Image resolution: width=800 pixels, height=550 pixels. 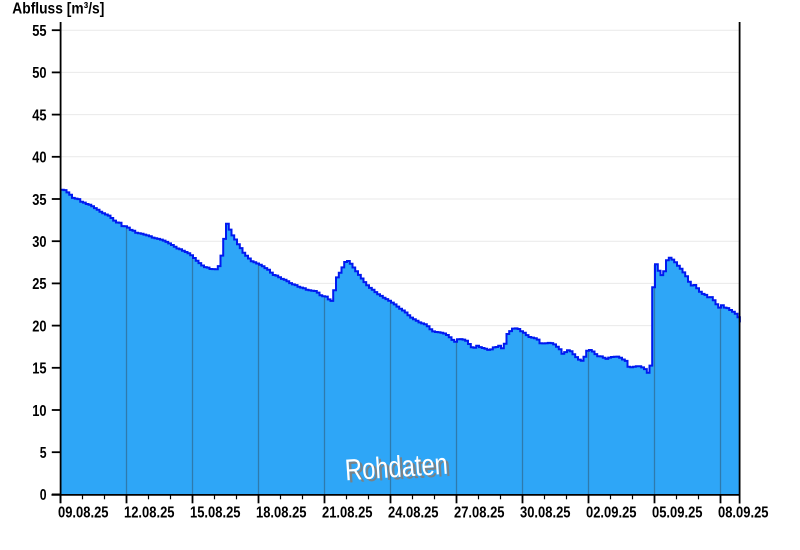 I want to click on svg-text: 5, so click(x=43, y=453).